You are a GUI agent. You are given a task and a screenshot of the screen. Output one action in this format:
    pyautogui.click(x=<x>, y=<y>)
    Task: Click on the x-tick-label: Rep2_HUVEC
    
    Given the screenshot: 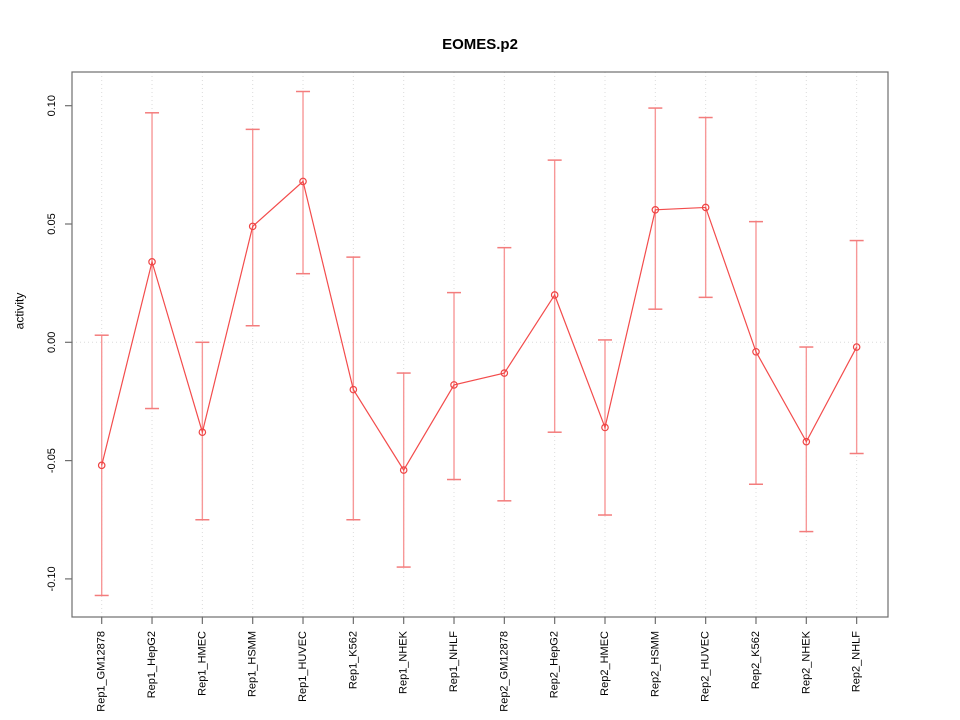 What is the action you would take?
    pyautogui.click(x=706, y=666)
    